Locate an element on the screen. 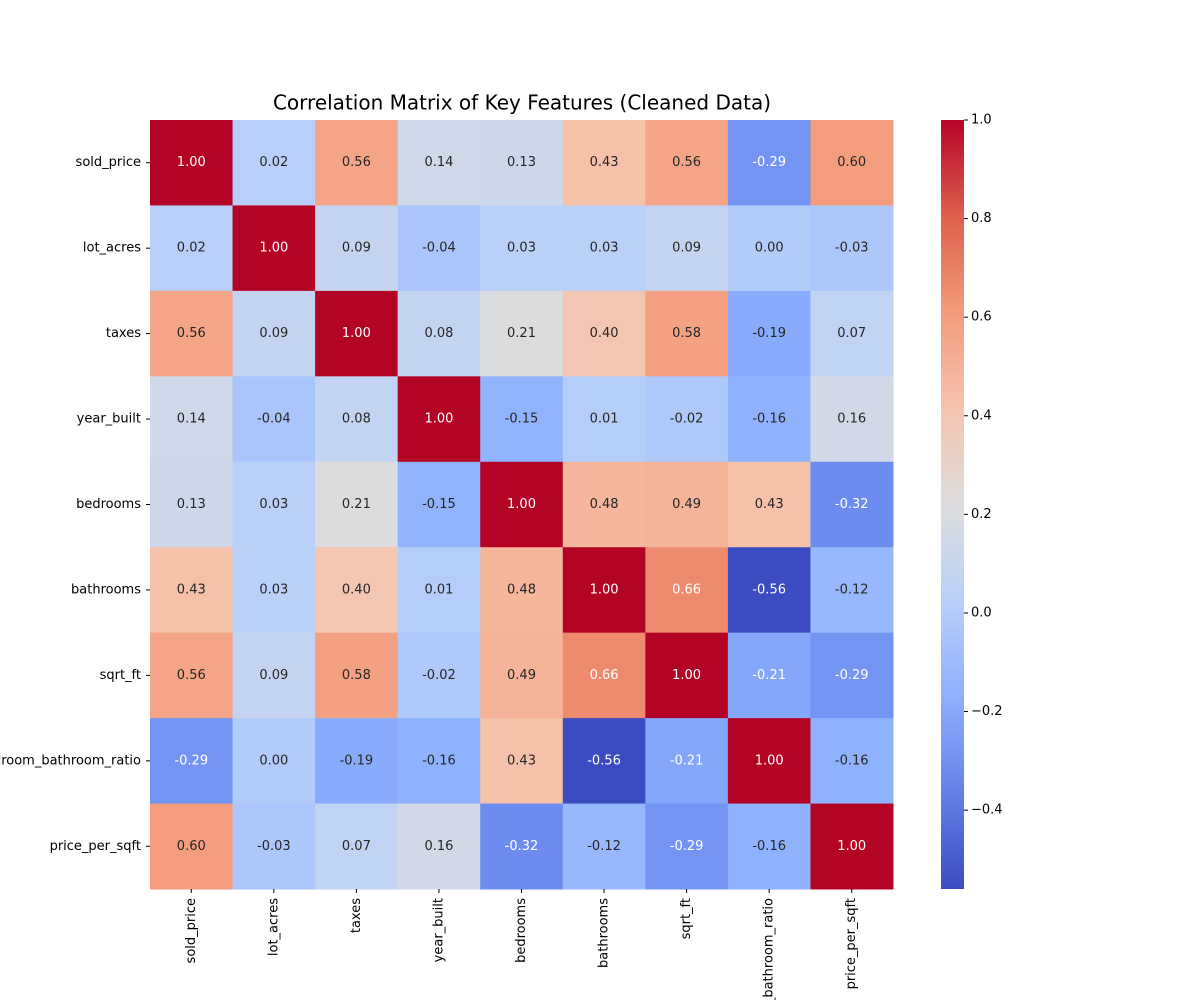  colorbar-tick-label: −0.2 is located at coordinates (987, 711).